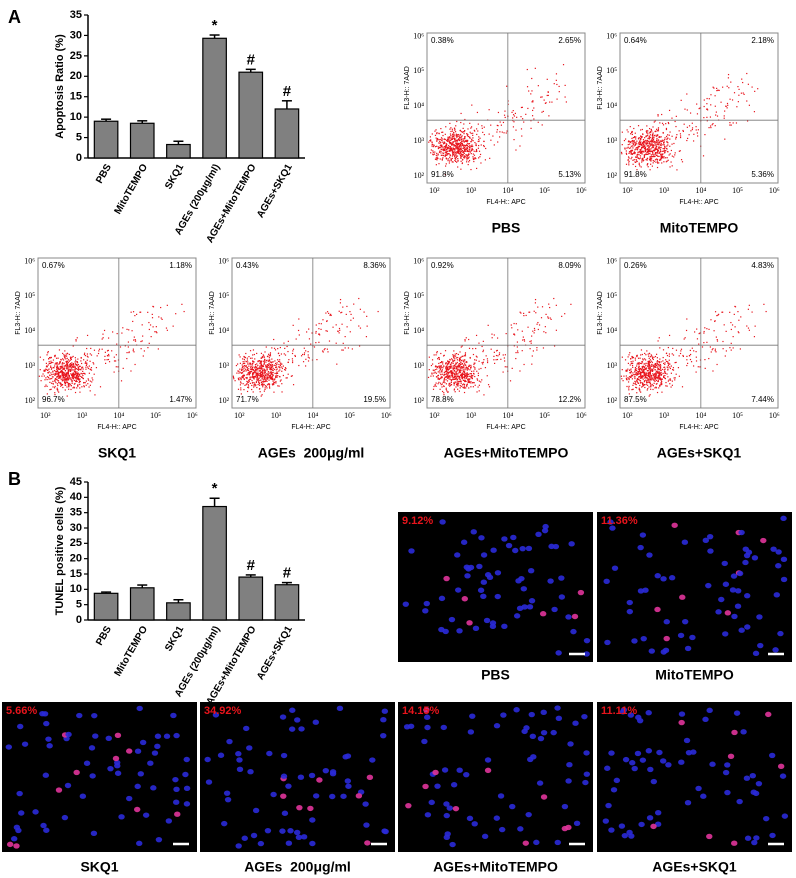 The width and height of the screenshot is (796, 878). Describe the element at coordinates (386, 415) in the screenshot. I see `x-tick-label: 10⁶` at that location.